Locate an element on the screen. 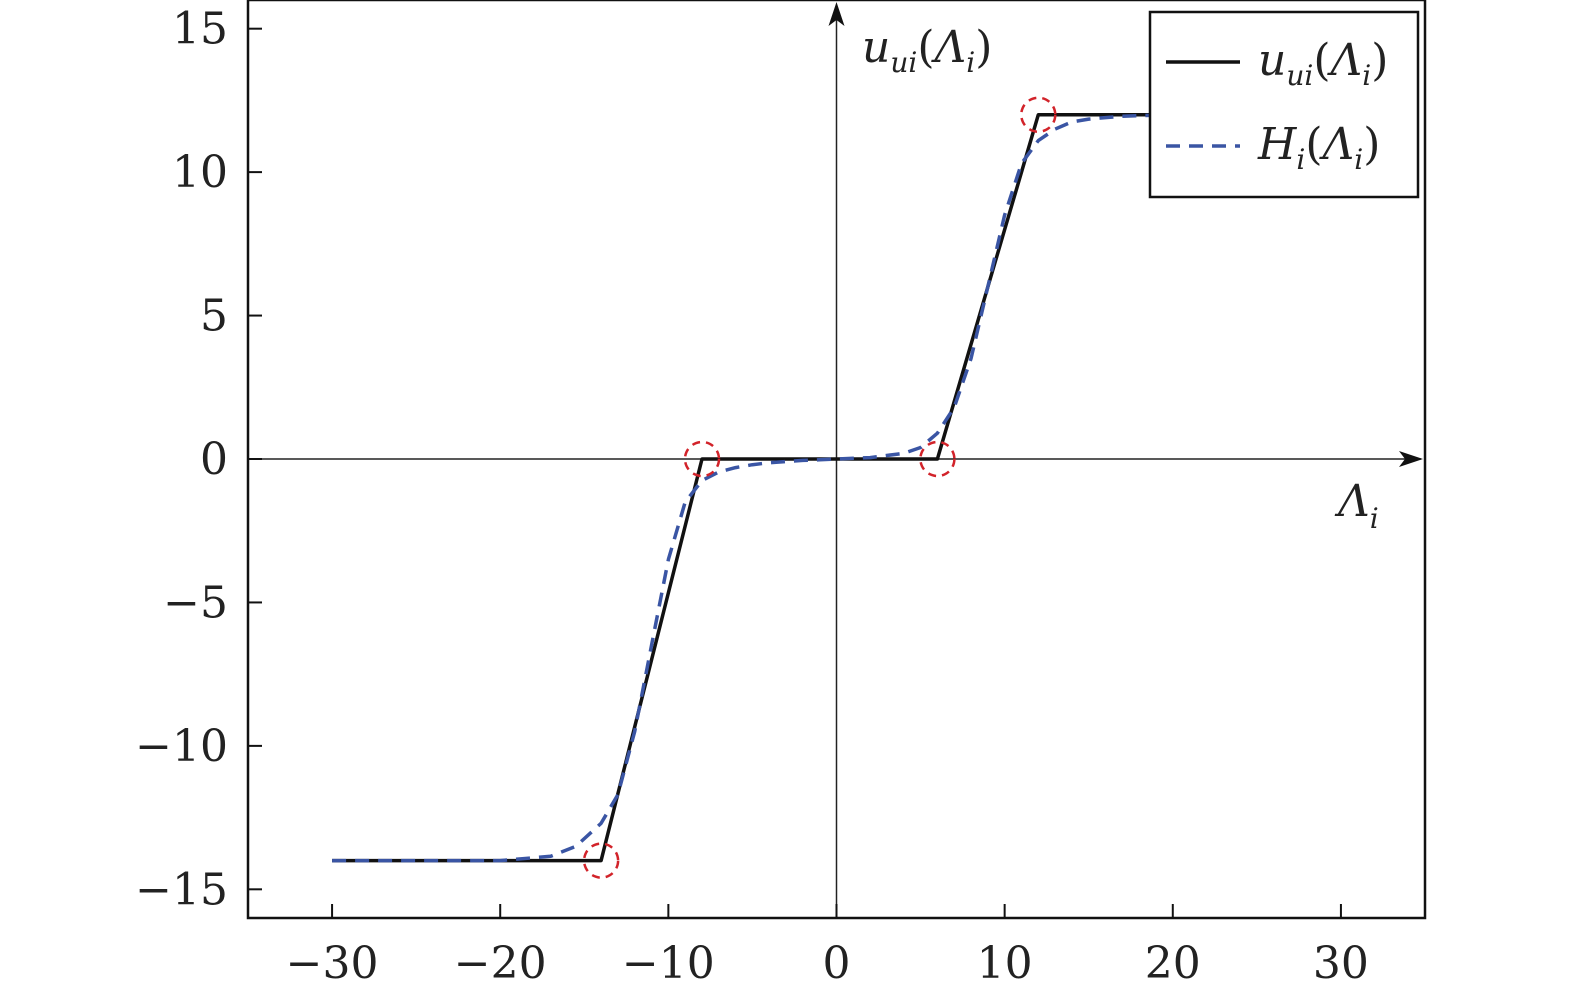 This screenshot has width=1575, height=1000. x-axis-arrow is located at coordinates (1411, 459).